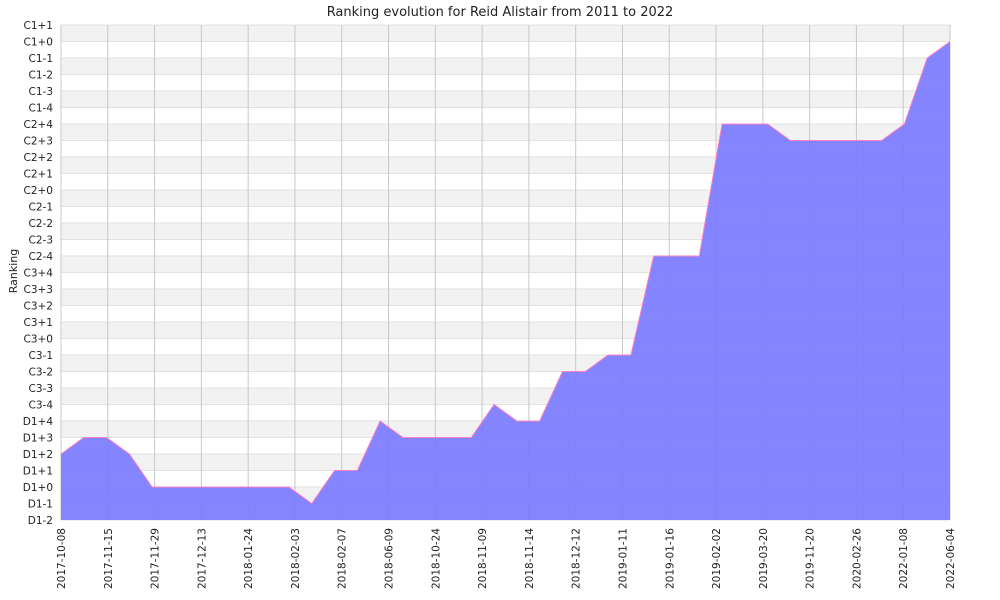 The width and height of the screenshot is (1000, 600). I want to click on y-tick-label: D1+3, so click(38, 439).